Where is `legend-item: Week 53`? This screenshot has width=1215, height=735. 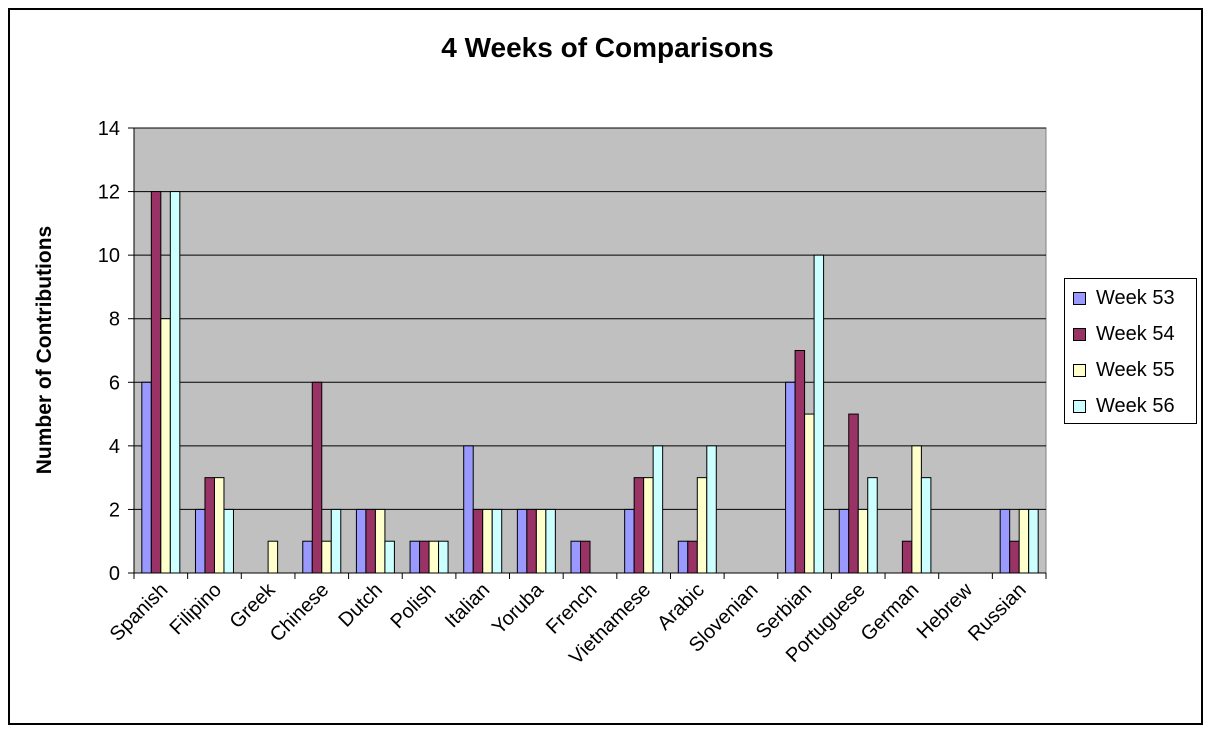 legend-item: Week 53 is located at coordinates (1124, 298).